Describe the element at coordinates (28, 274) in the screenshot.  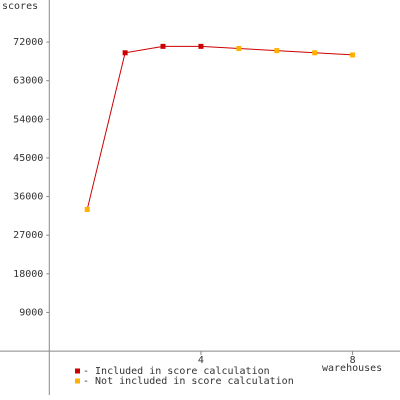
I see `y-tick-label: 18000` at that location.